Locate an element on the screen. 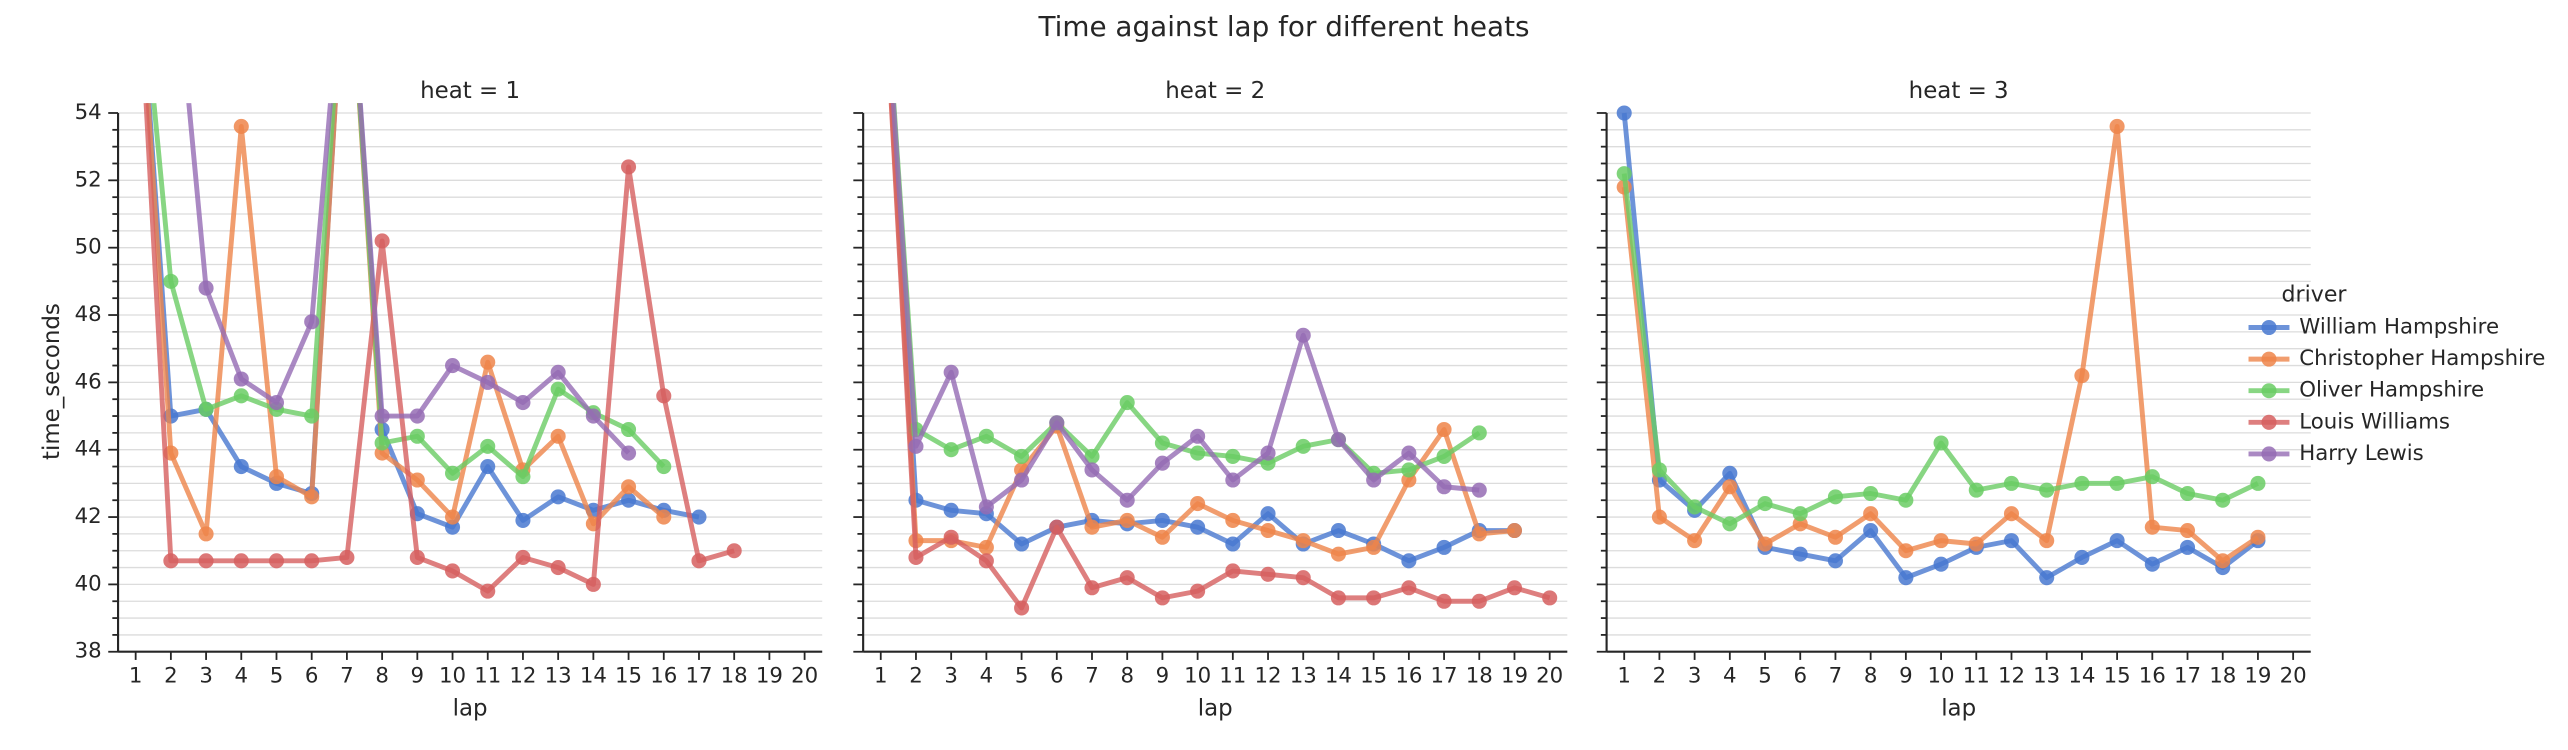 This screenshot has width=2568, height=750. x-tick-label: 7 is located at coordinates (1836, 675).